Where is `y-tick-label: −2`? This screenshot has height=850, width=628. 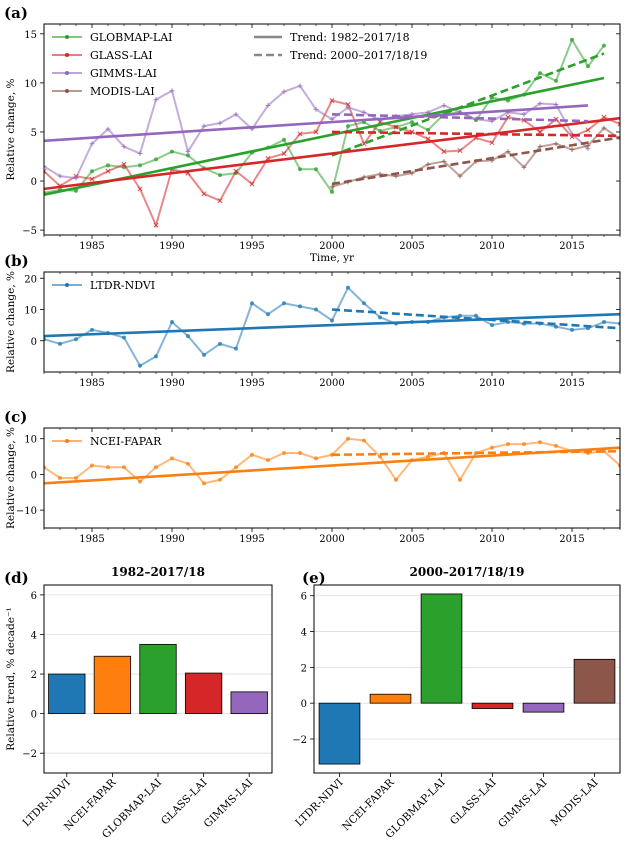 y-tick-label: −2 is located at coordinates (29, 754).